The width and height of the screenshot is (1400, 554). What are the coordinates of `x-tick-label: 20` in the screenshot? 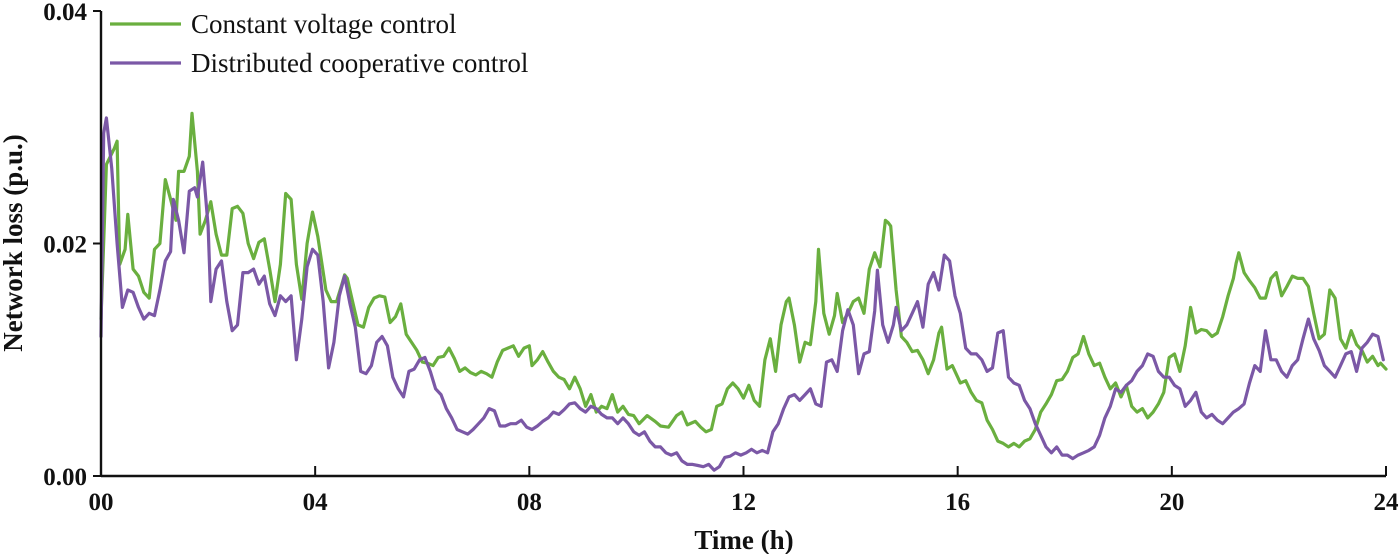 It's located at (1171, 502).